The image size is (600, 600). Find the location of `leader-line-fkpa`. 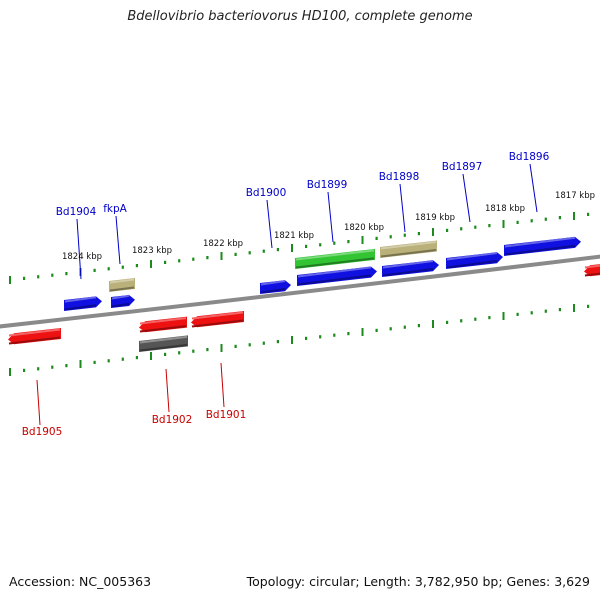

leader-line-fkpa is located at coordinates (118, 240).